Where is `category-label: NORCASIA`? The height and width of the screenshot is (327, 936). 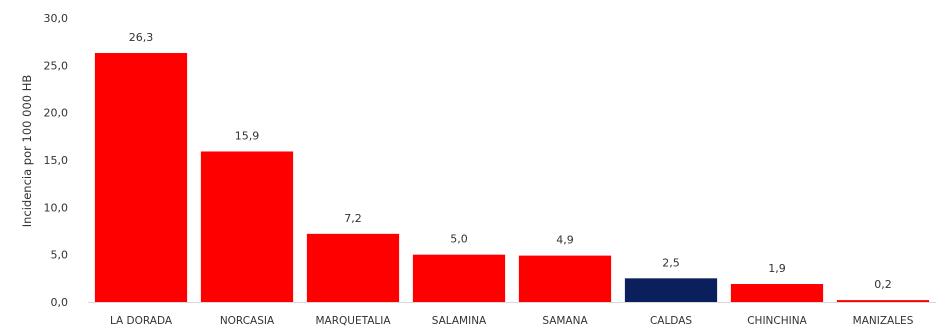 category-label: NORCASIA is located at coordinates (247, 321).